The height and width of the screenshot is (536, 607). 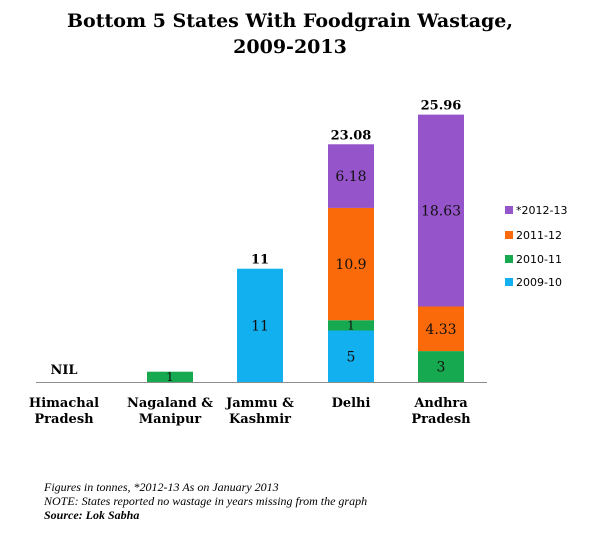 What do you see at coordinates (441, 106) in the screenshot?
I see `total-label: 25.96` at bounding box center [441, 106].